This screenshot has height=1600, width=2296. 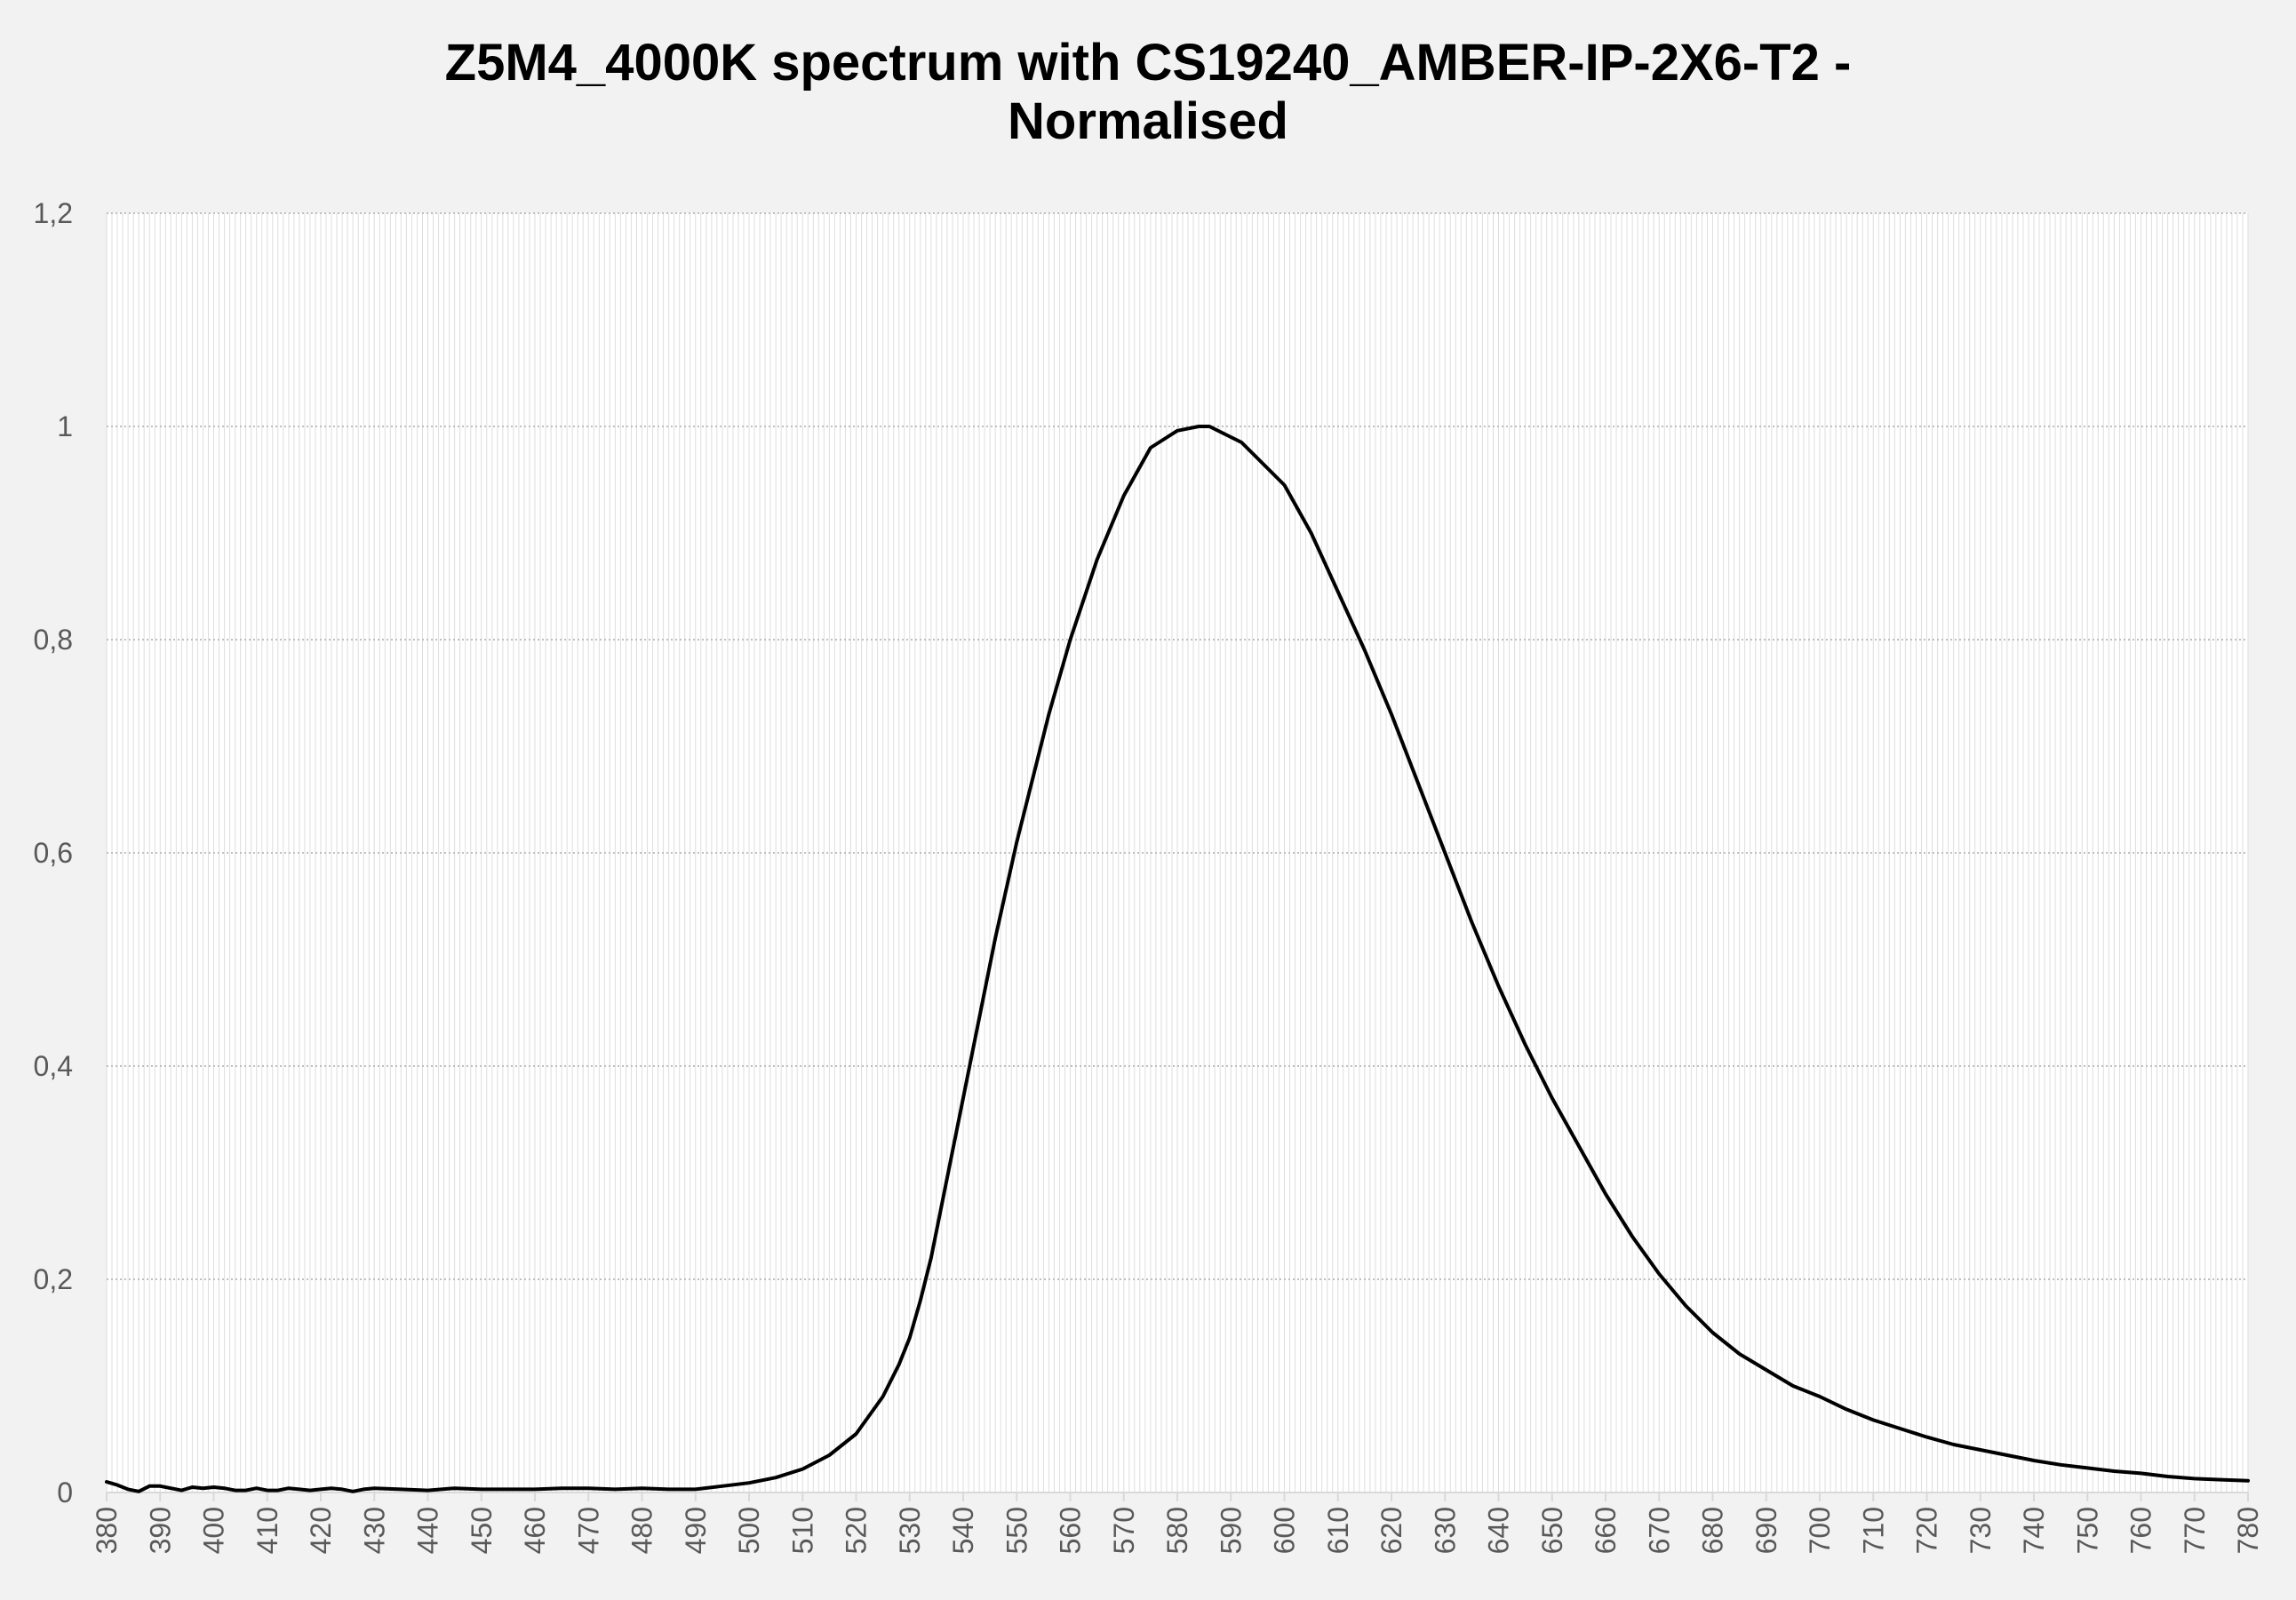 What do you see at coordinates (482, 1531) in the screenshot?
I see `x-tick-label: 450` at bounding box center [482, 1531].